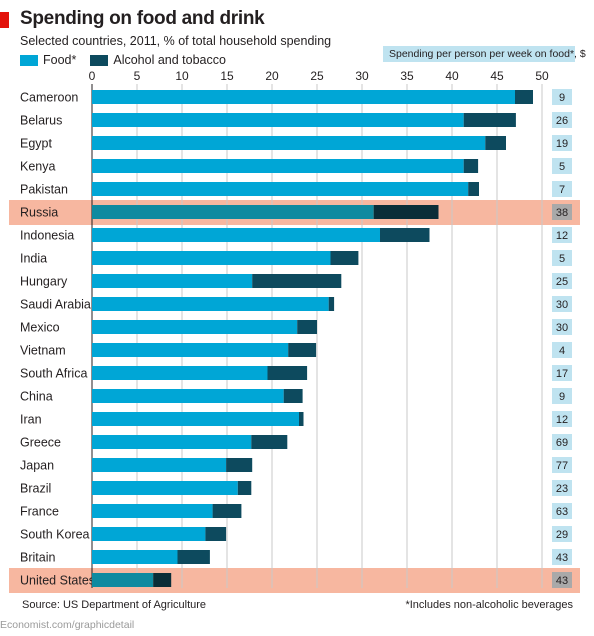 This screenshot has width=594, height=636. What do you see at coordinates (188, 396) in the screenshot?
I see `bar-food-china` at bounding box center [188, 396].